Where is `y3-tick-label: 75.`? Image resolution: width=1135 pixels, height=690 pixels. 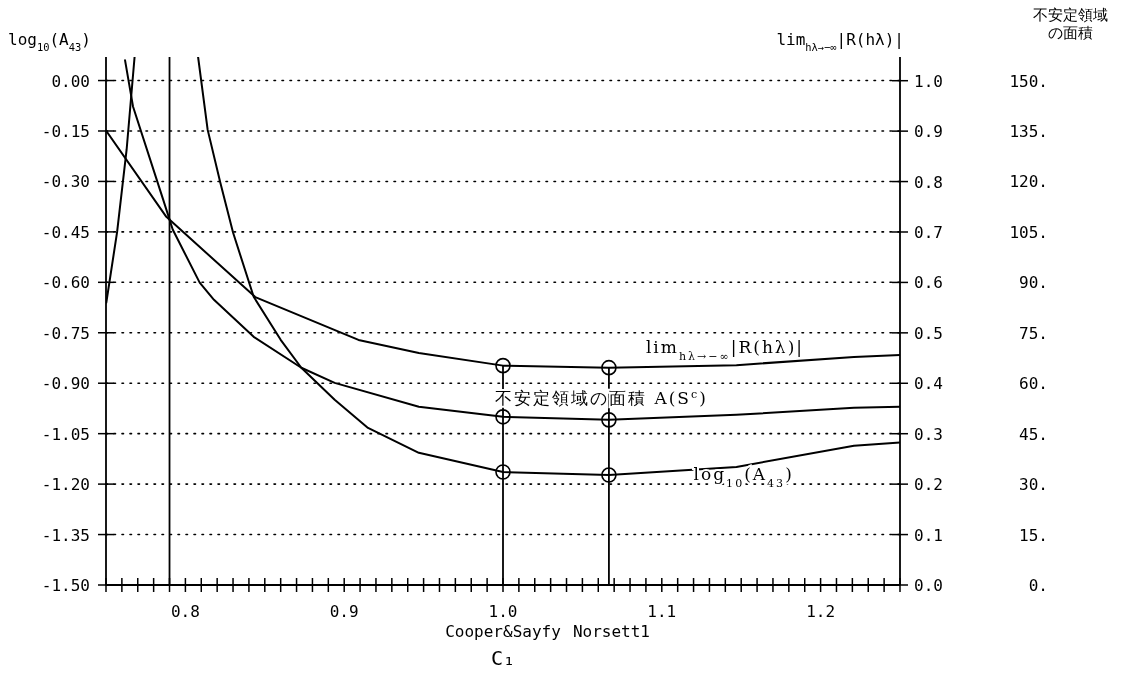
y3-tick-label: 75. is located at coordinates (1033, 333).